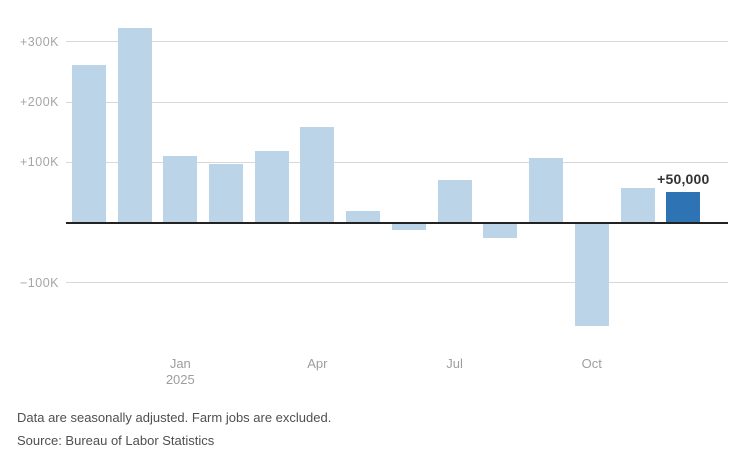 Image resolution: width=746 pixels, height=464 pixels. Describe the element at coordinates (683, 207) in the screenshot. I see `bar-dec-2025` at that location.